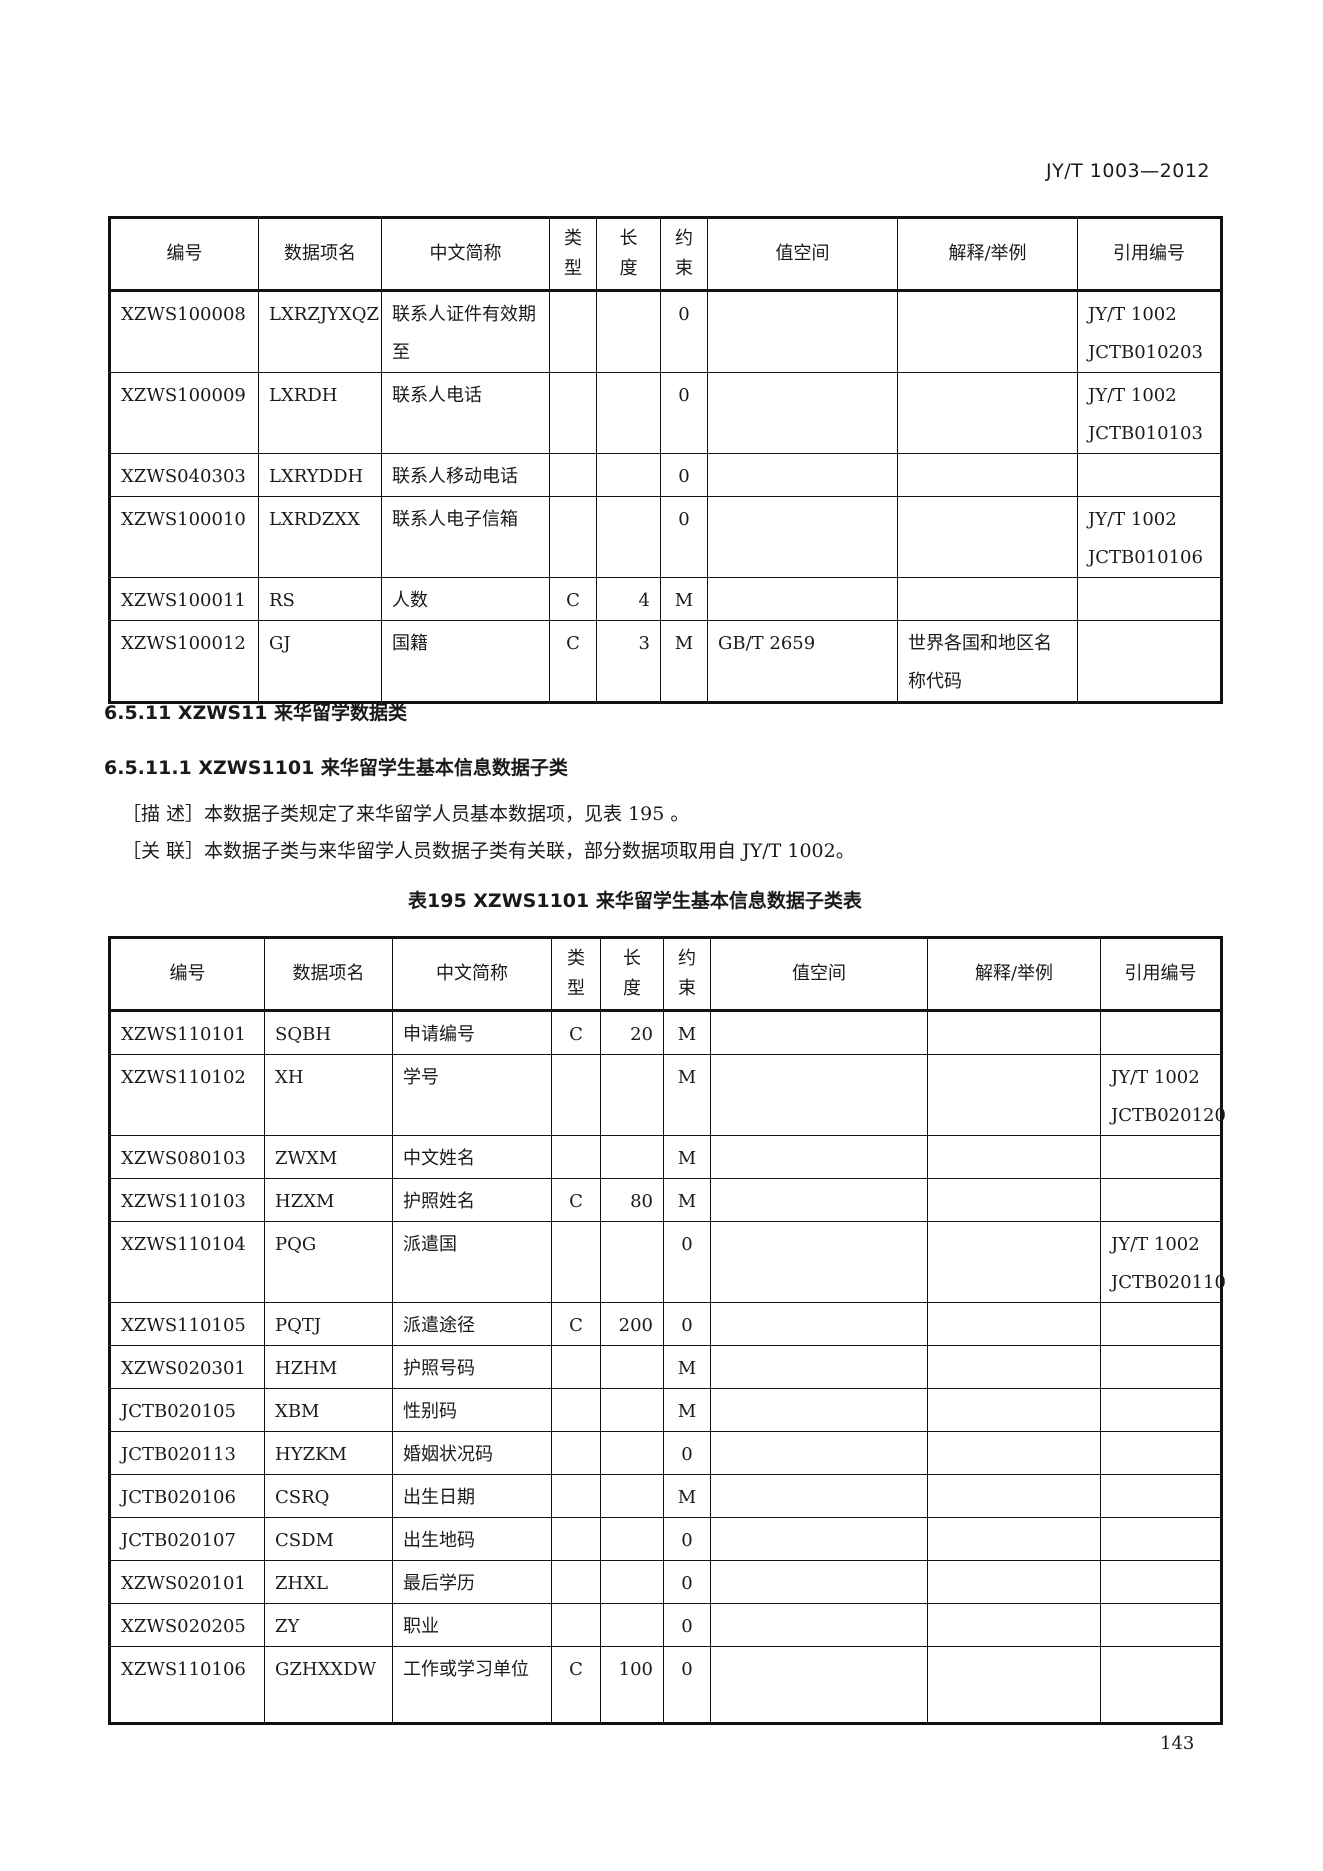  I want to click on cell-explanation: 世界各国和地区名称代码, so click(987, 661).